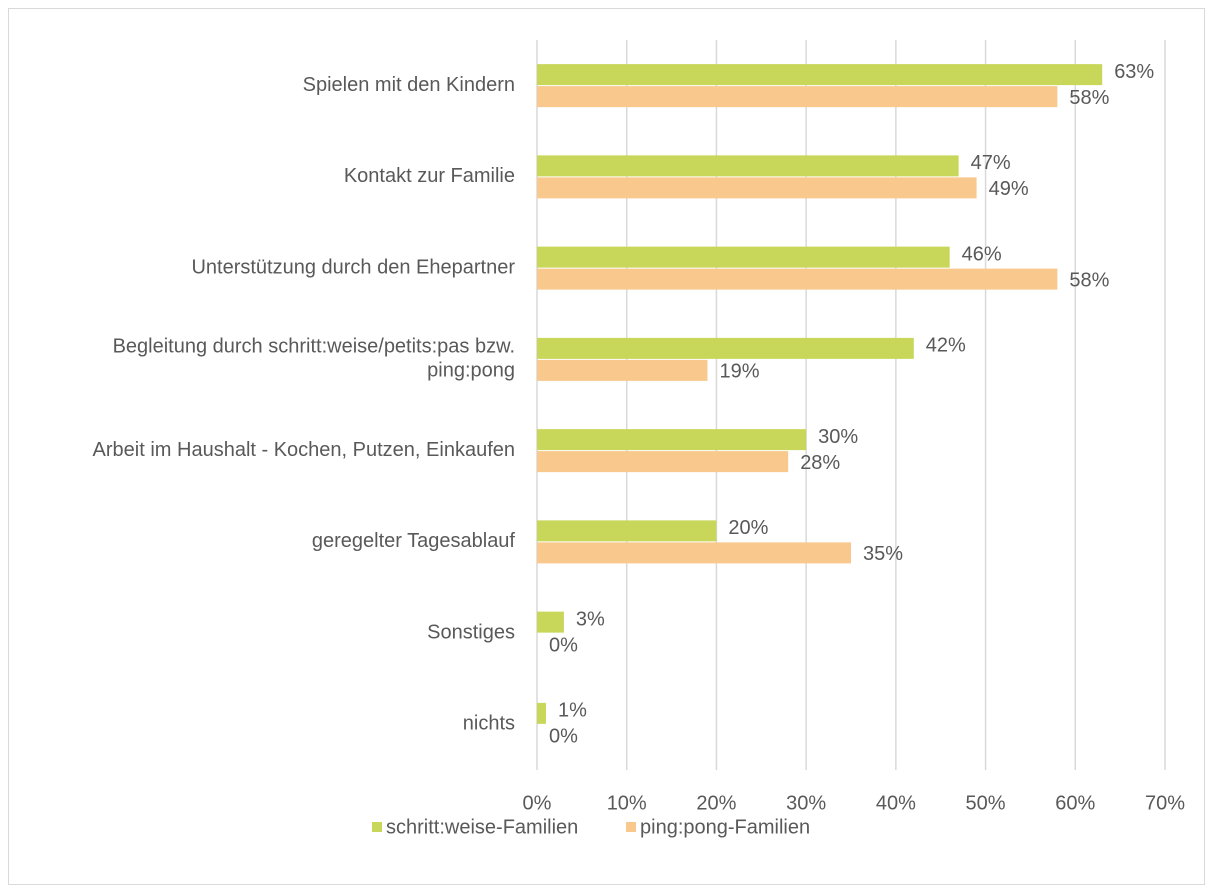 This screenshot has width=1206, height=886. What do you see at coordinates (820, 463) in the screenshot?
I see `data-label: 28%` at bounding box center [820, 463].